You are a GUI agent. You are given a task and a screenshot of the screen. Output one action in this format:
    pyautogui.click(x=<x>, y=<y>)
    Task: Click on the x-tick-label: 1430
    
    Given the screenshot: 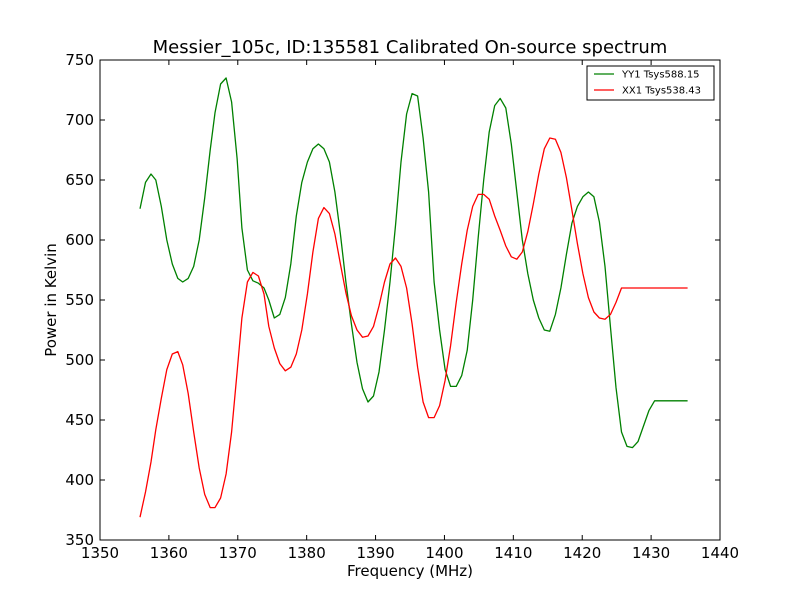 What is the action you would take?
    pyautogui.click(x=651, y=553)
    